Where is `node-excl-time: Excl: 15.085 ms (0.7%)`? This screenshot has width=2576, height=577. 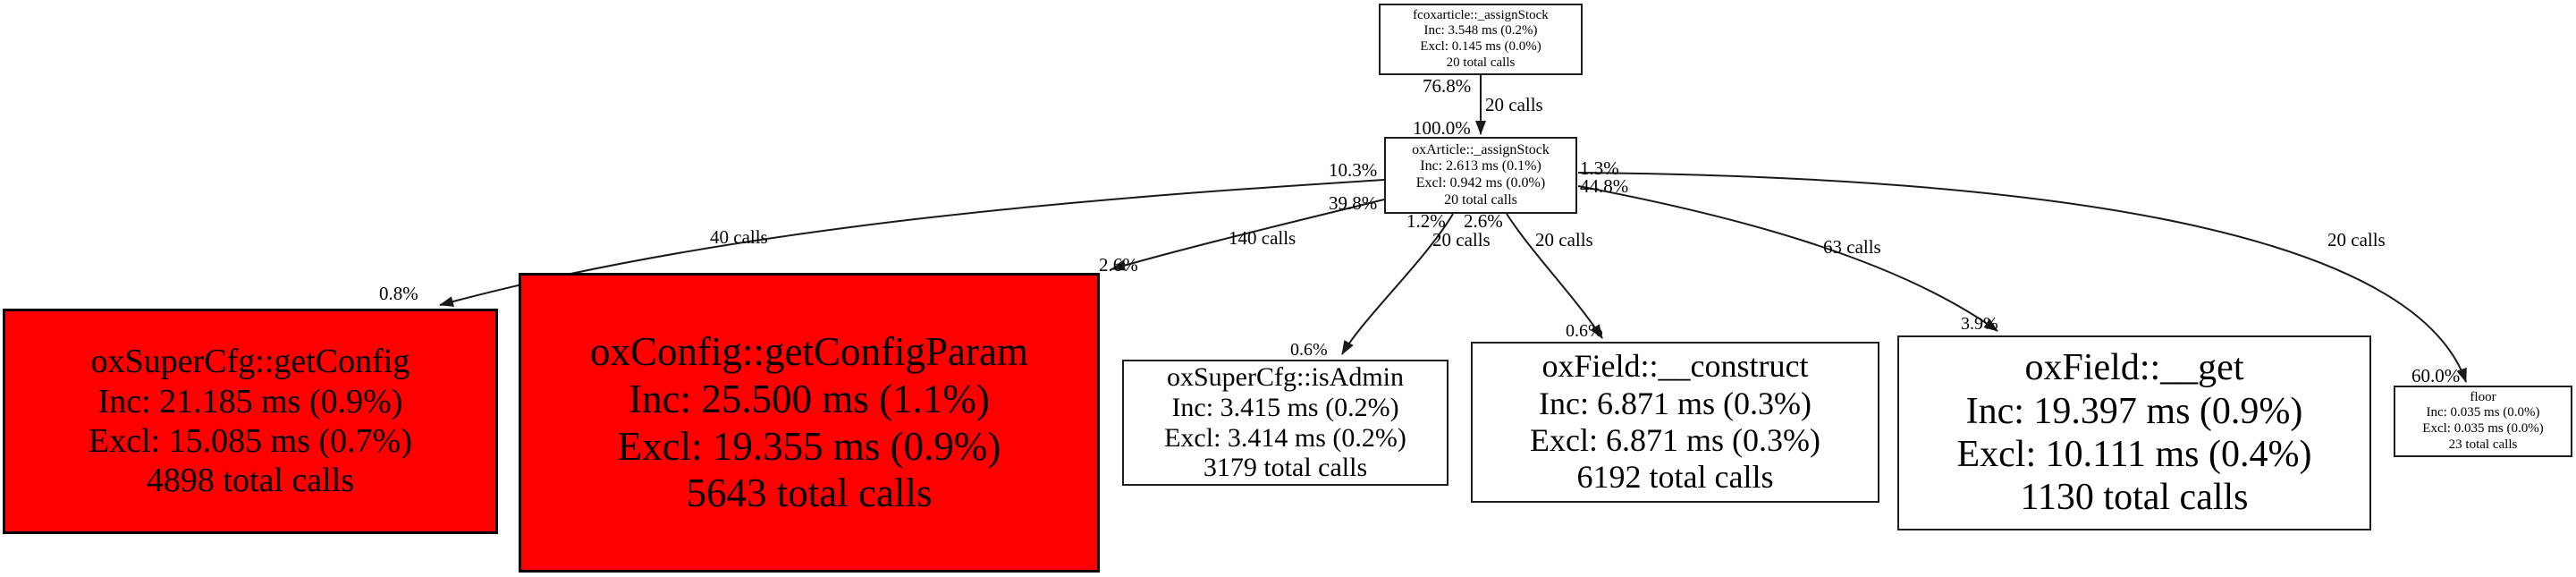 node-excl-time: Excl: 15.085 ms (0.7%) is located at coordinates (250, 441).